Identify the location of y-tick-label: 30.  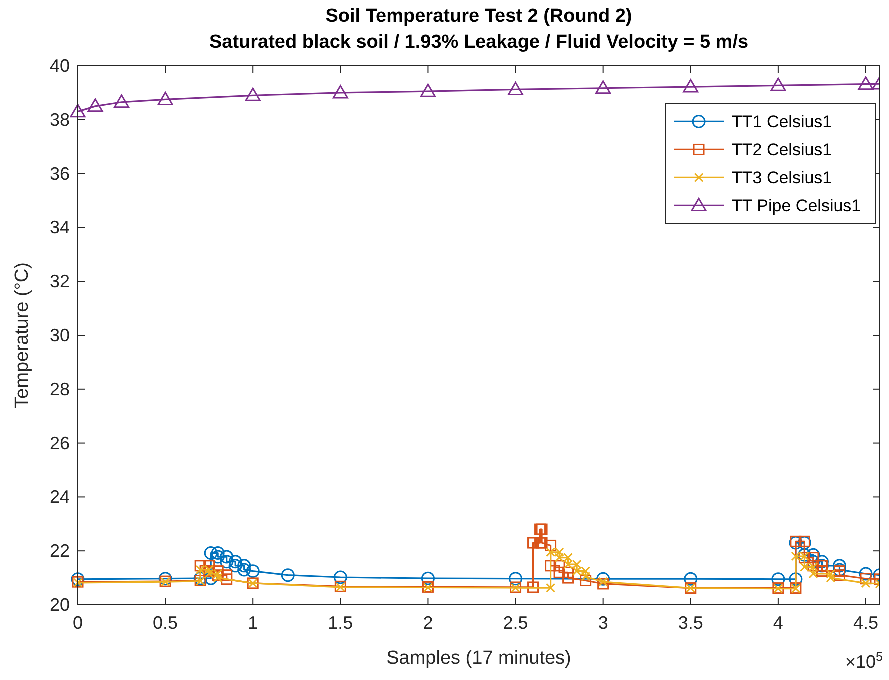
(60, 336).